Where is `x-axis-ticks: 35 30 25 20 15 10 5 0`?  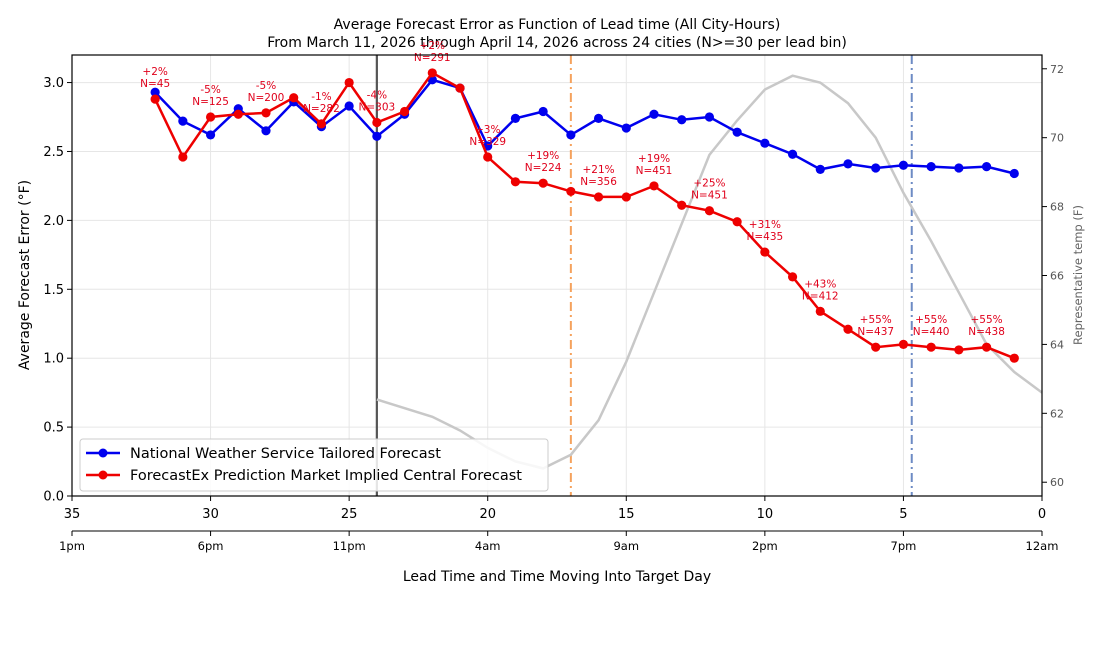
x-axis-ticks: 35 30 25 20 15 10 5 0 is located at coordinates (555, 509).